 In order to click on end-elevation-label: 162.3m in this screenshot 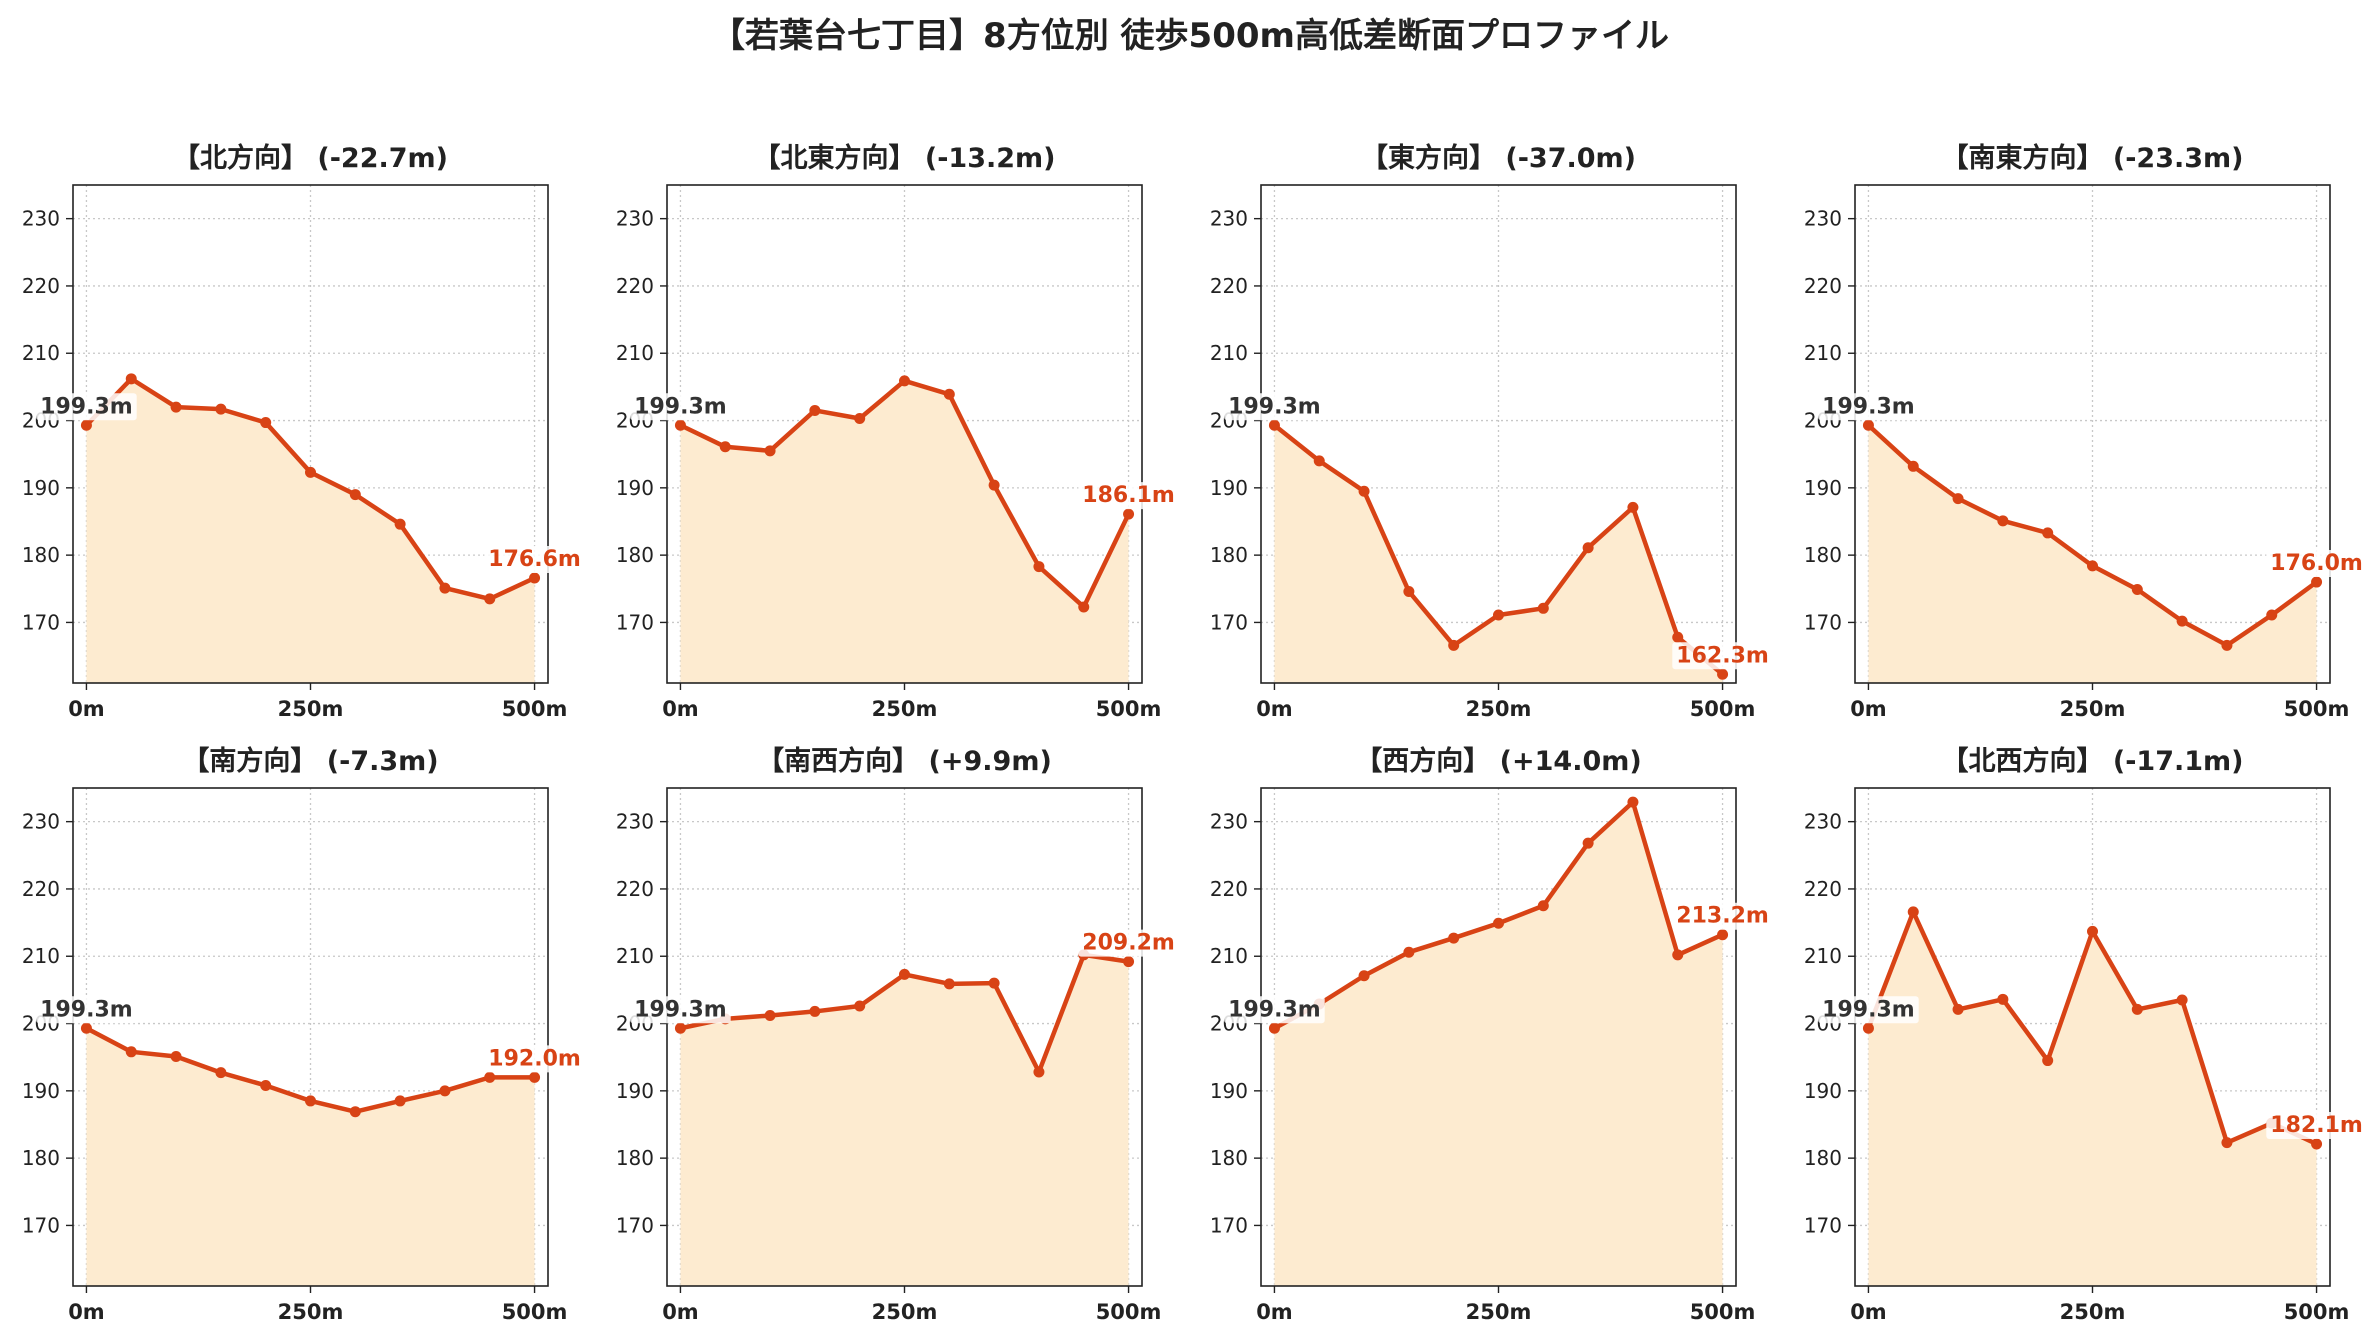, I will do `click(1722, 655)`.